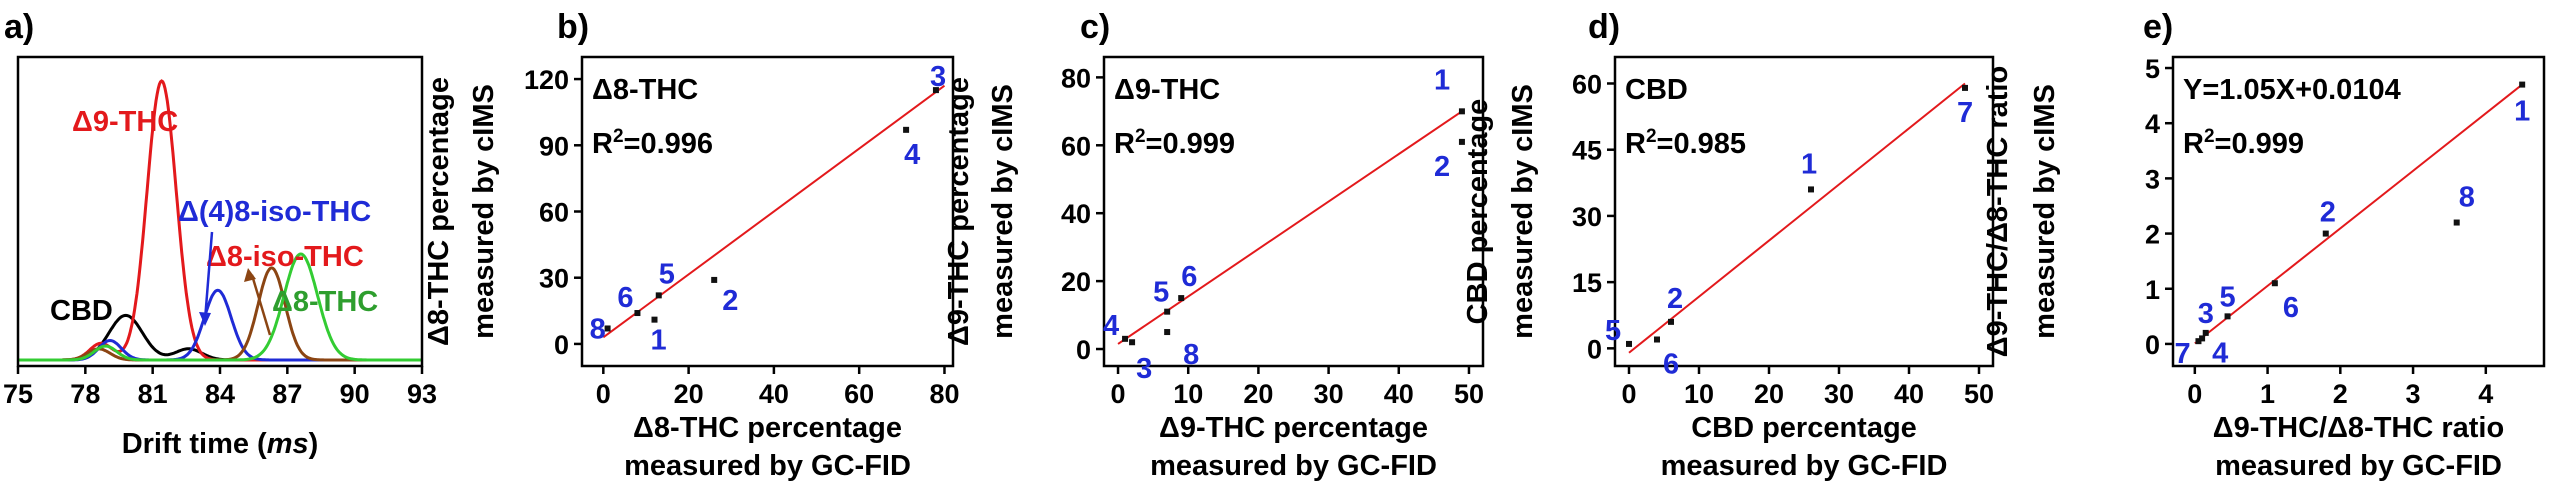  Describe the element at coordinates (208, 276) in the screenshot. I see `arrow-d48isothc` at that location.